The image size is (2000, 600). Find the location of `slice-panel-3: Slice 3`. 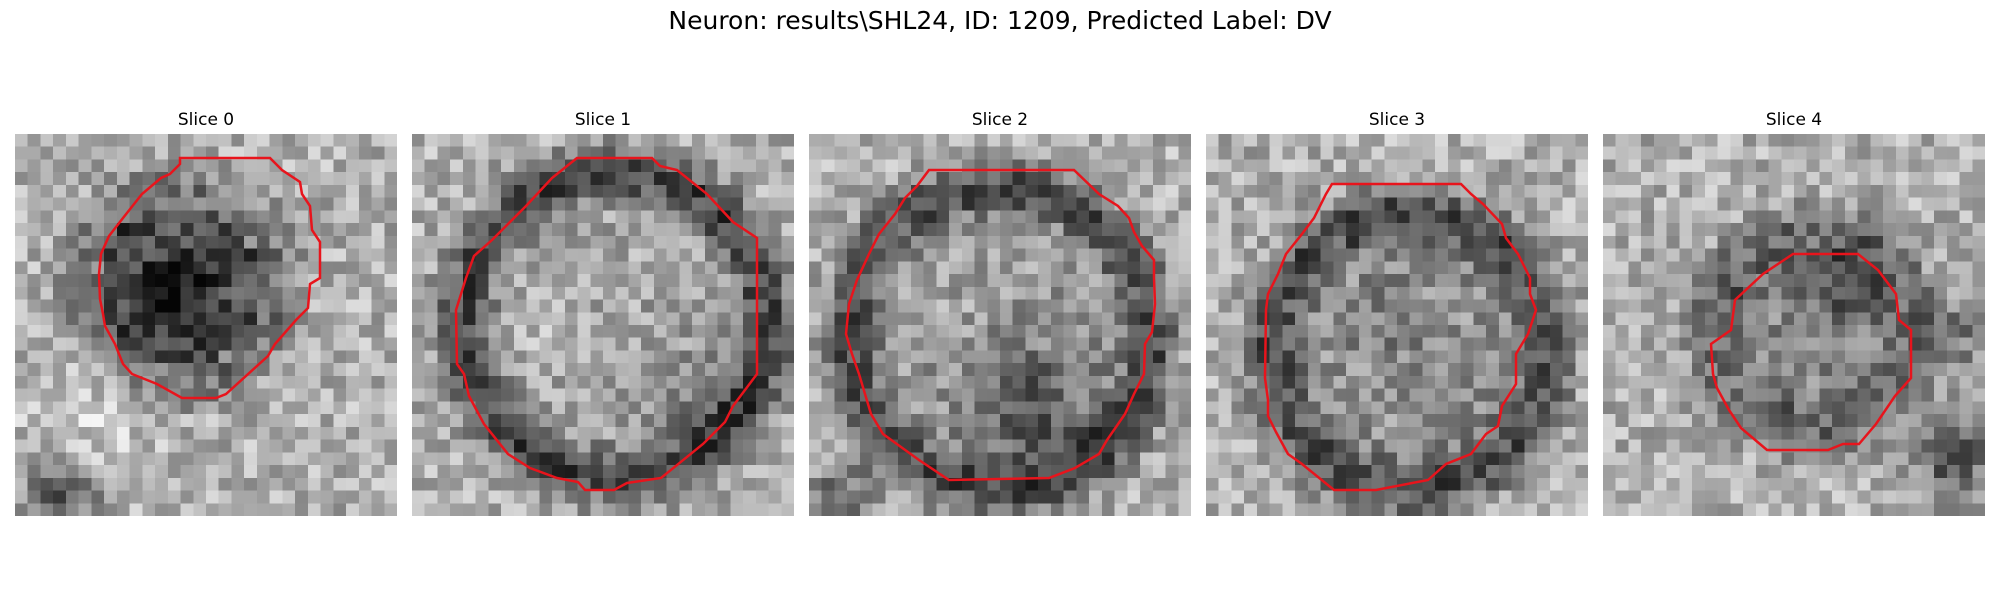

slice-panel-3: Slice 3 is located at coordinates (1397, 312).